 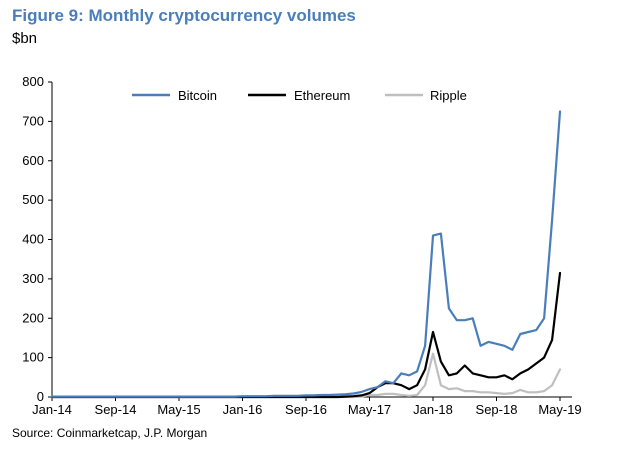 I want to click on y-tick-label: 800, so click(x=33, y=81).